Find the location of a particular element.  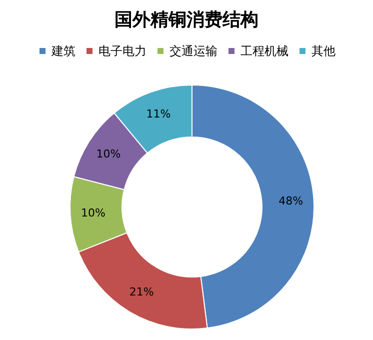

legend-label: 电子电力 is located at coordinates (122, 51).